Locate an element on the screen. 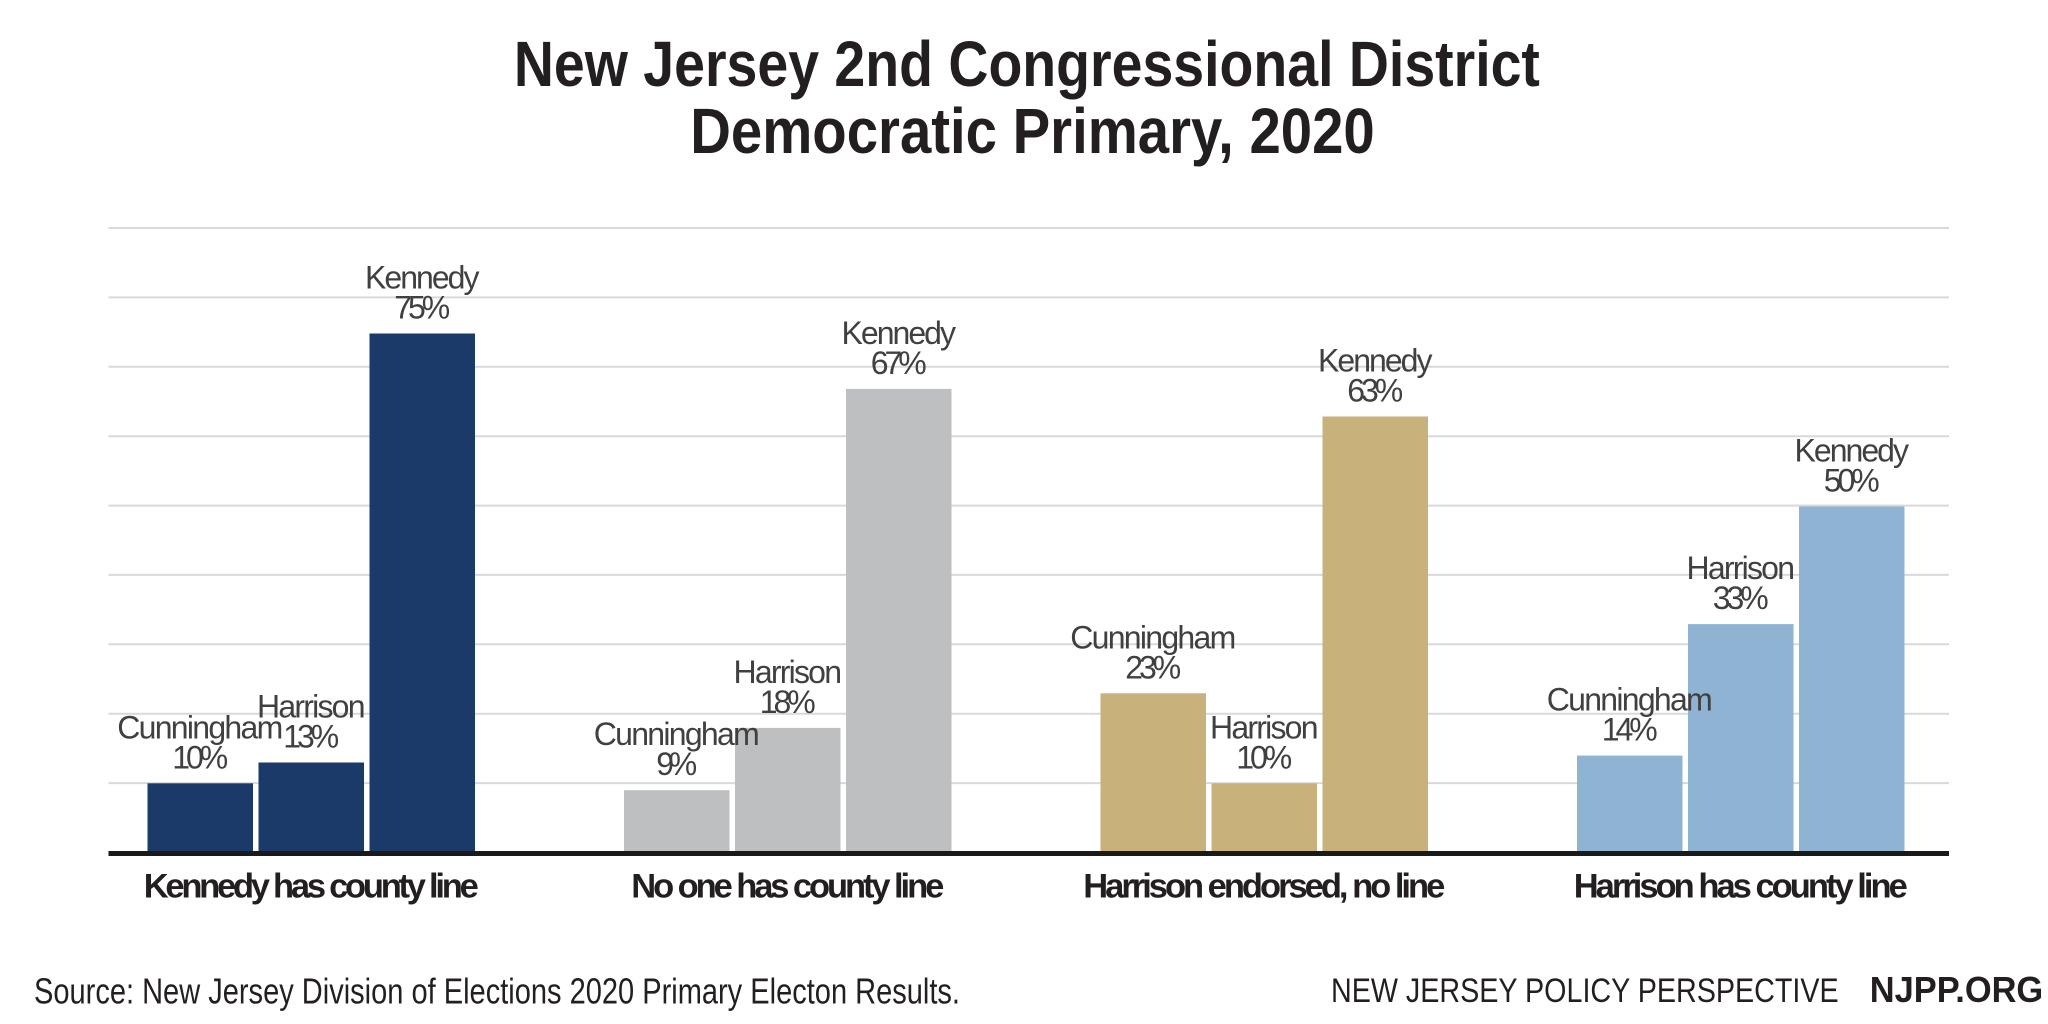 This screenshot has height=1024, width=2048. svg-text: No one has county line is located at coordinates (787, 887).